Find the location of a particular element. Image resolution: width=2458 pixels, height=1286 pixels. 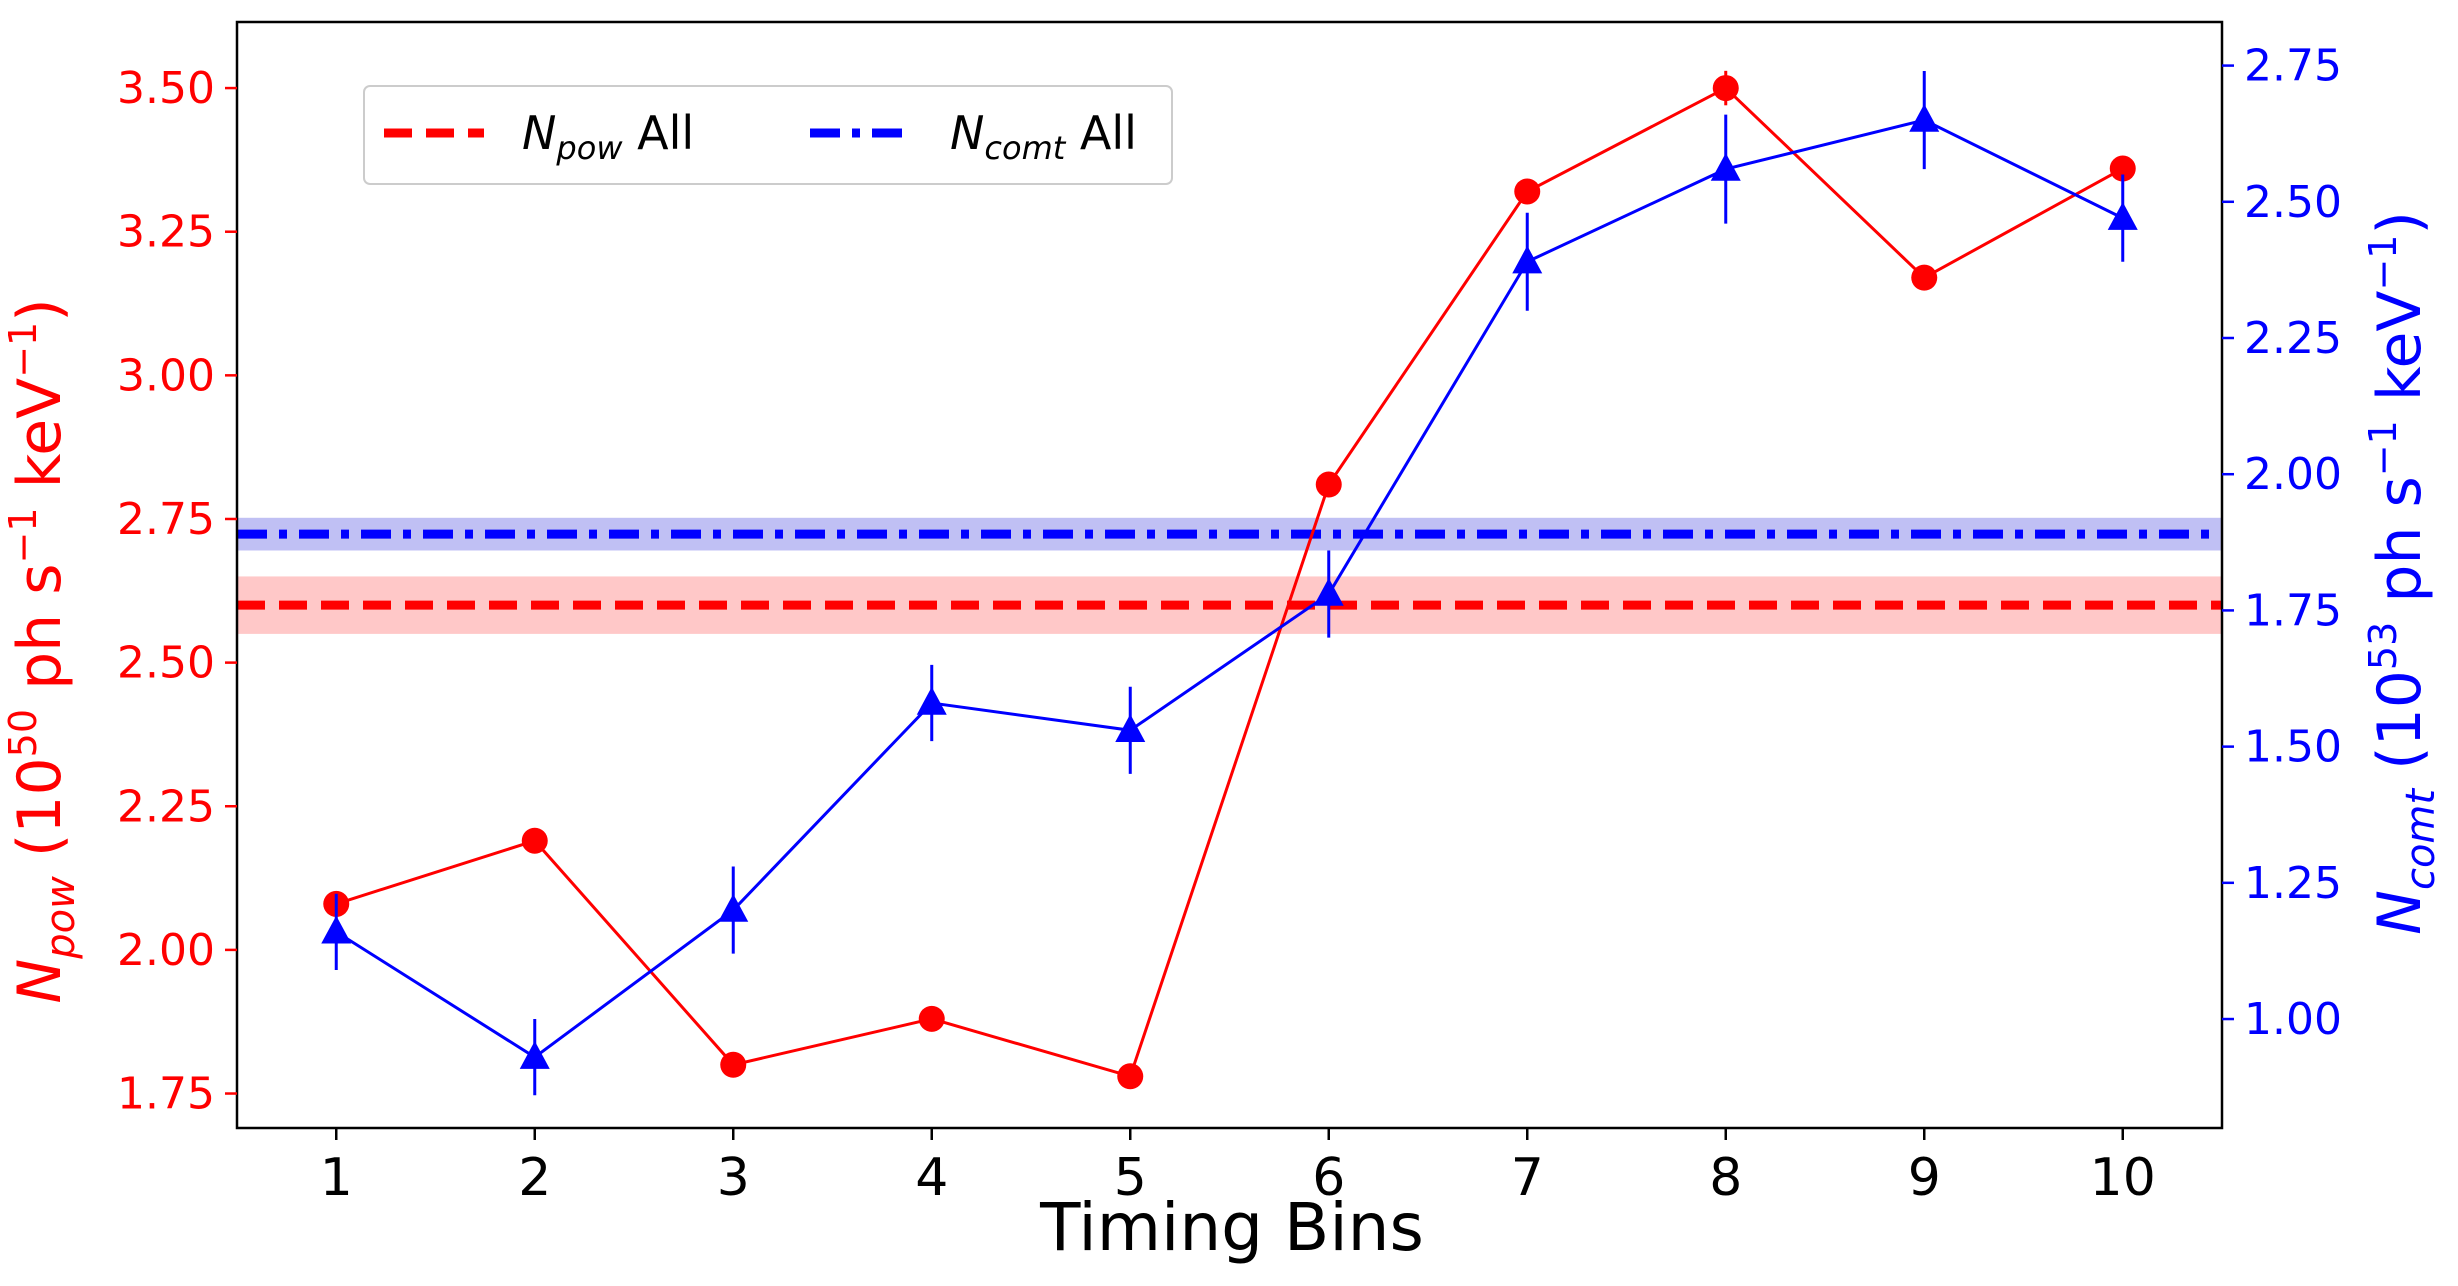

legend-ncomt-label: Ncomt All is located at coordinates (1043, 136).